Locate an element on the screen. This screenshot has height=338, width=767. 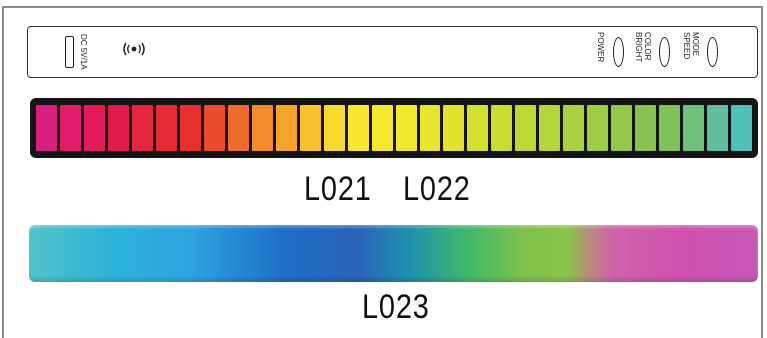
port-label: DC 5V/1A is located at coordinates (83, 52).